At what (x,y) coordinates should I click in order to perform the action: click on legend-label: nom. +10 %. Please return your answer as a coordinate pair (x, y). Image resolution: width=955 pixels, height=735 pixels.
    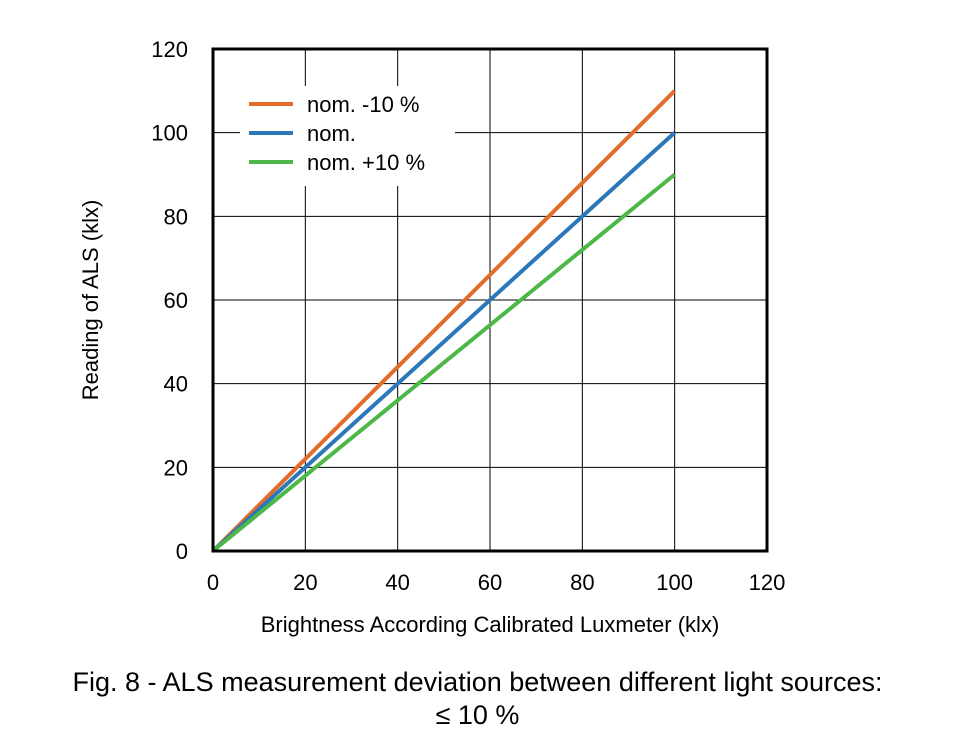
    Looking at the image, I should click on (366, 162).